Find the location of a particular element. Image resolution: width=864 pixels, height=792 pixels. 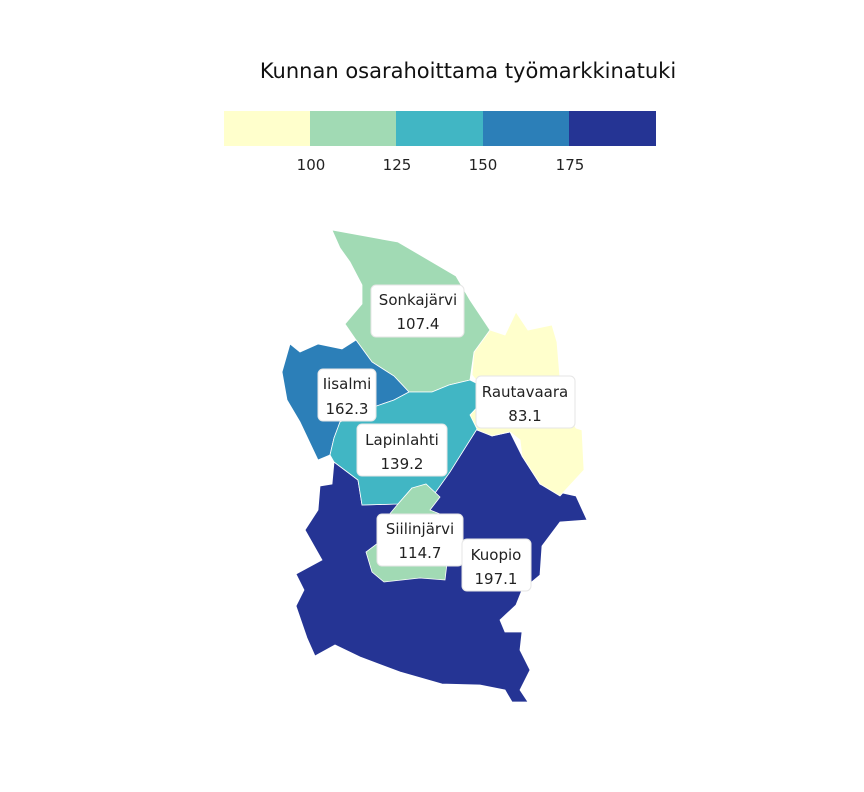

region-value: 83.1 is located at coordinates (524, 416).